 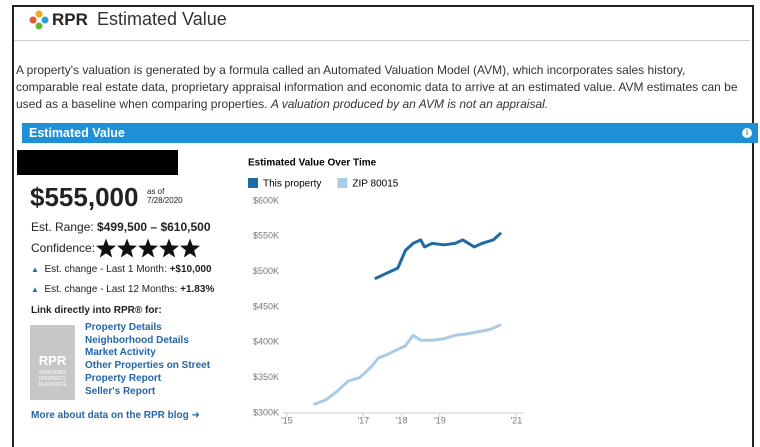 I want to click on y-tick-label: $500K, so click(x=266, y=271).